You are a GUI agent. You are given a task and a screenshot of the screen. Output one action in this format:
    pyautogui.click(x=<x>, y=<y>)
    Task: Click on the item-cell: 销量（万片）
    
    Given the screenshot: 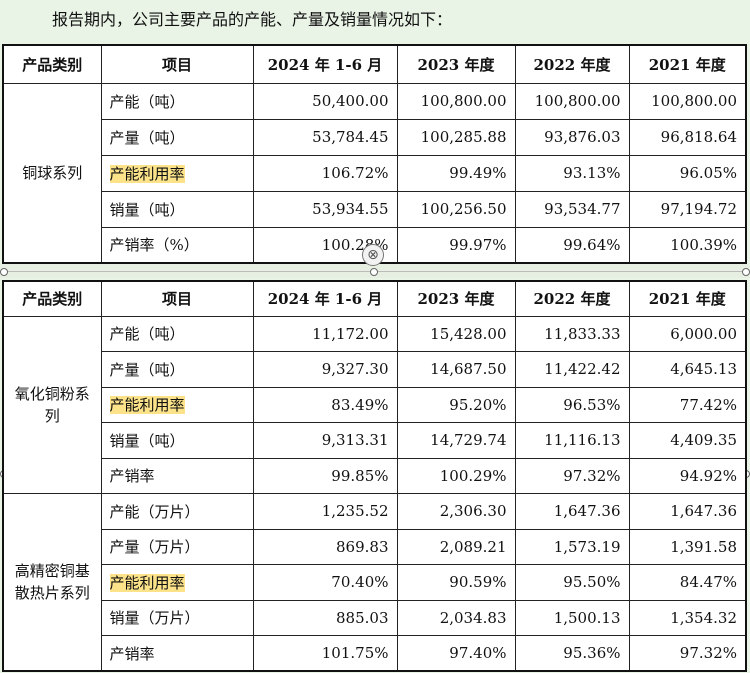 What is the action you would take?
    pyautogui.click(x=177, y=617)
    